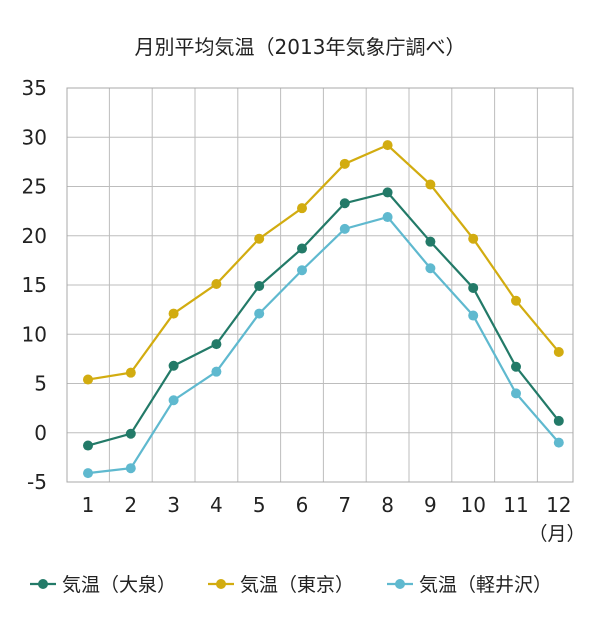  Describe the element at coordinates (302, 505) in the screenshot. I see `x-tick-label: 6` at that location.